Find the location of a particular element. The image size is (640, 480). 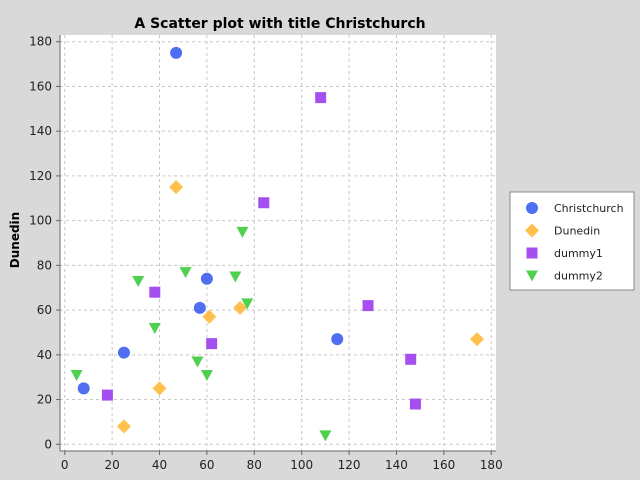

chart-title: A Scatter plot with title Christchurch is located at coordinates (279, 24).